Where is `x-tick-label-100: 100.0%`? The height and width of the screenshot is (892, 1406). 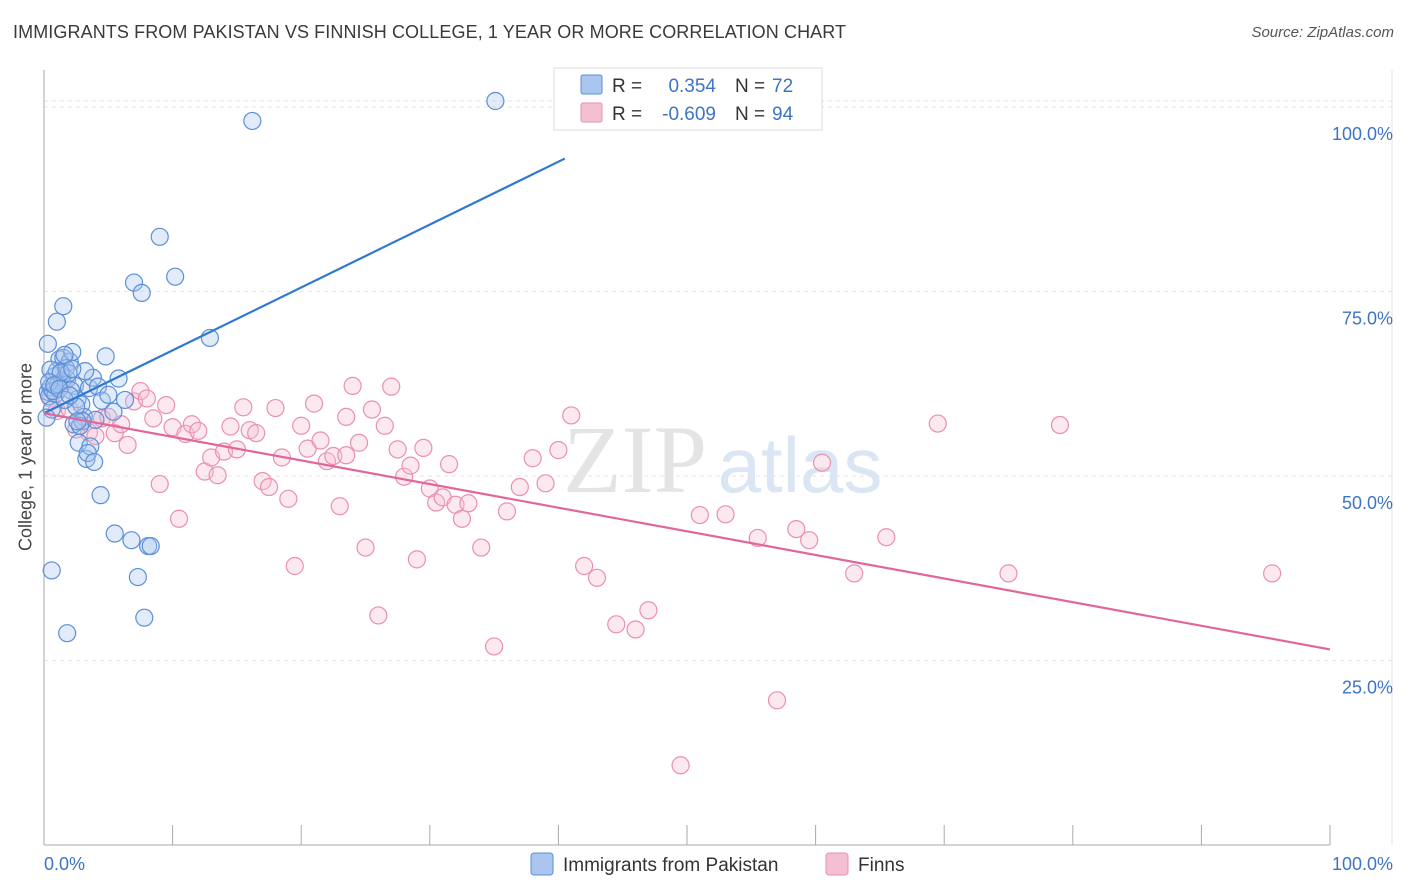 x-tick-label-100: 100.0% is located at coordinates (1362, 864).